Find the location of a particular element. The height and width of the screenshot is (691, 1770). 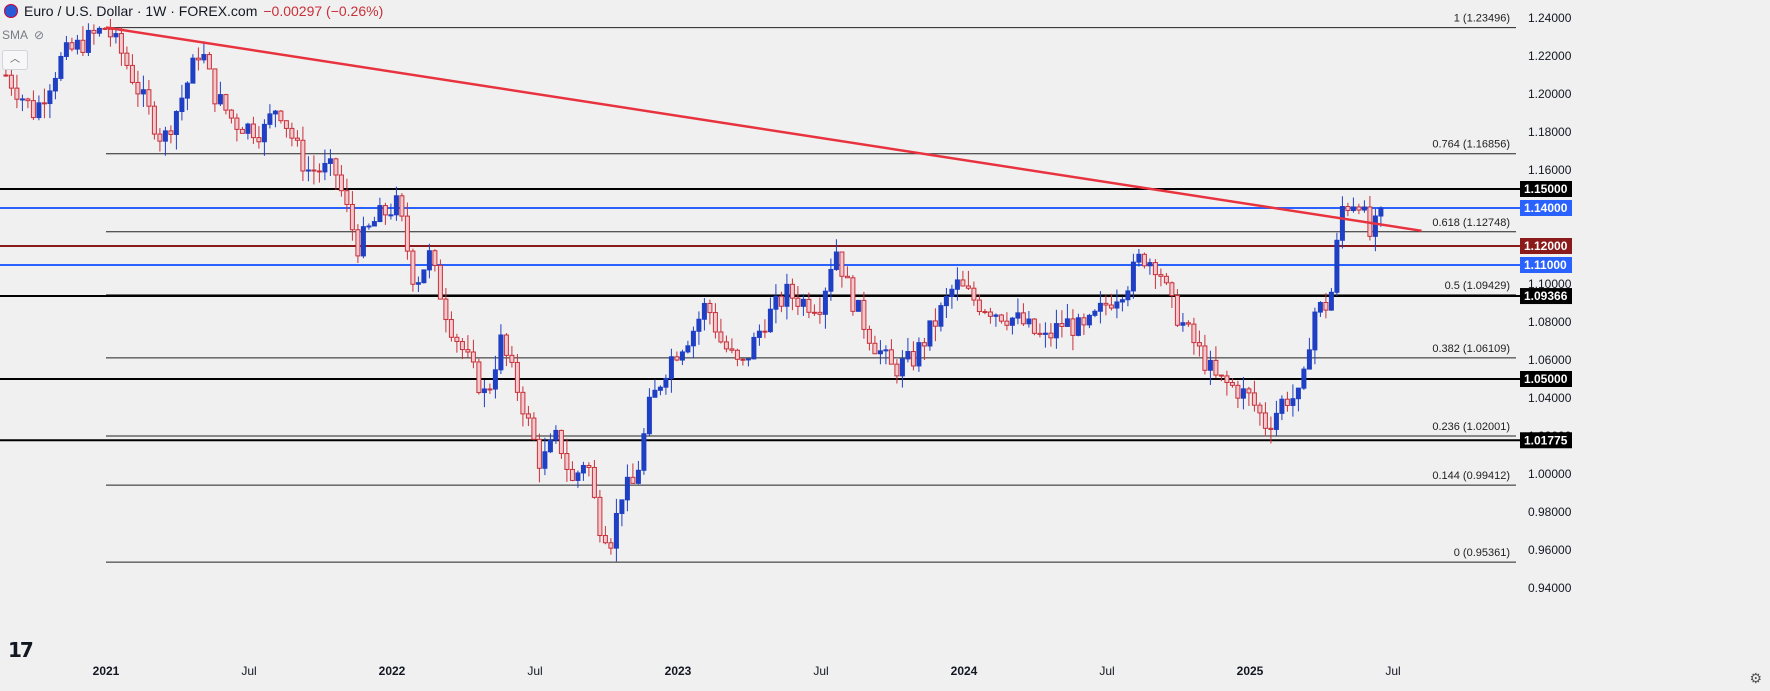

time-tick-label: 2021 is located at coordinates (106, 671).